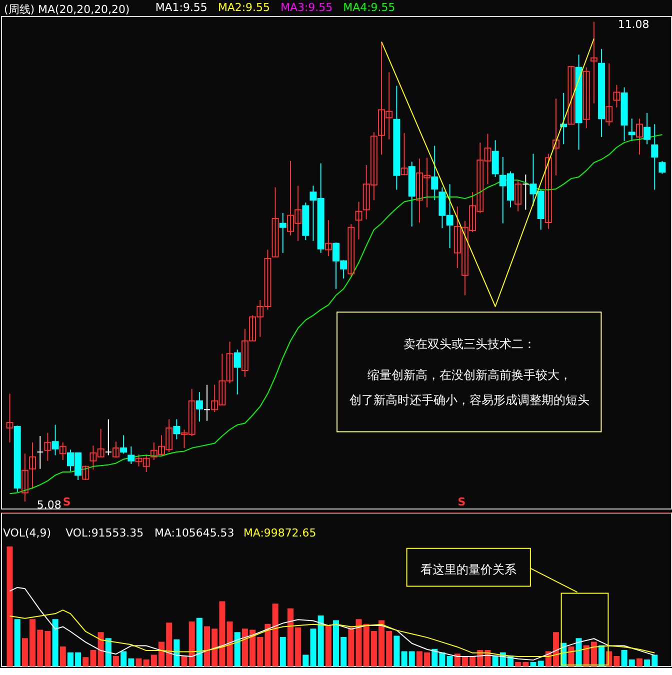  Describe the element at coordinates (194, 533) in the screenshot. I see `text: MA:105645.53` at that location.